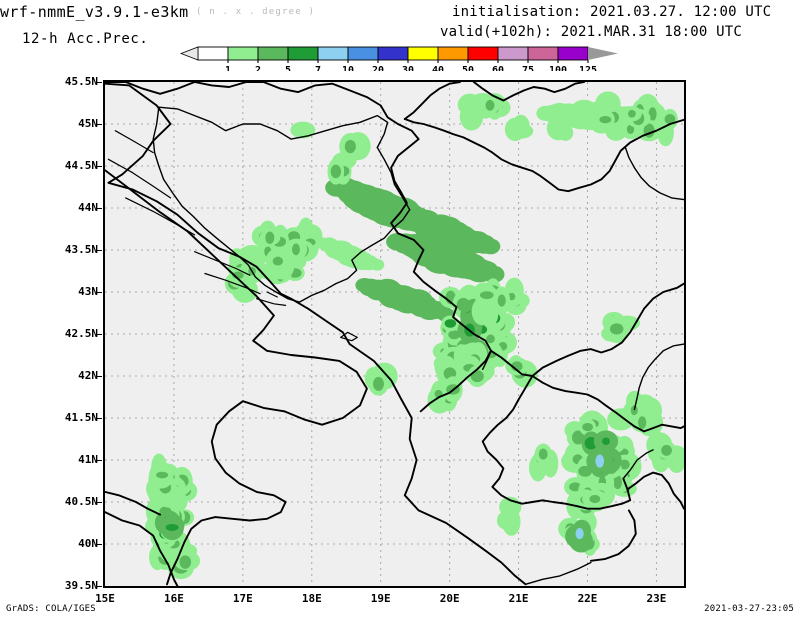 This screenshot has width=800, height=618. What do you see at coordinates (411, 65) in the screenshot?
I see `colorbar-tick-labels: 1 2 5 7 10 20 30 40 50 60 75 100 125` at bounding box center [411, 65].